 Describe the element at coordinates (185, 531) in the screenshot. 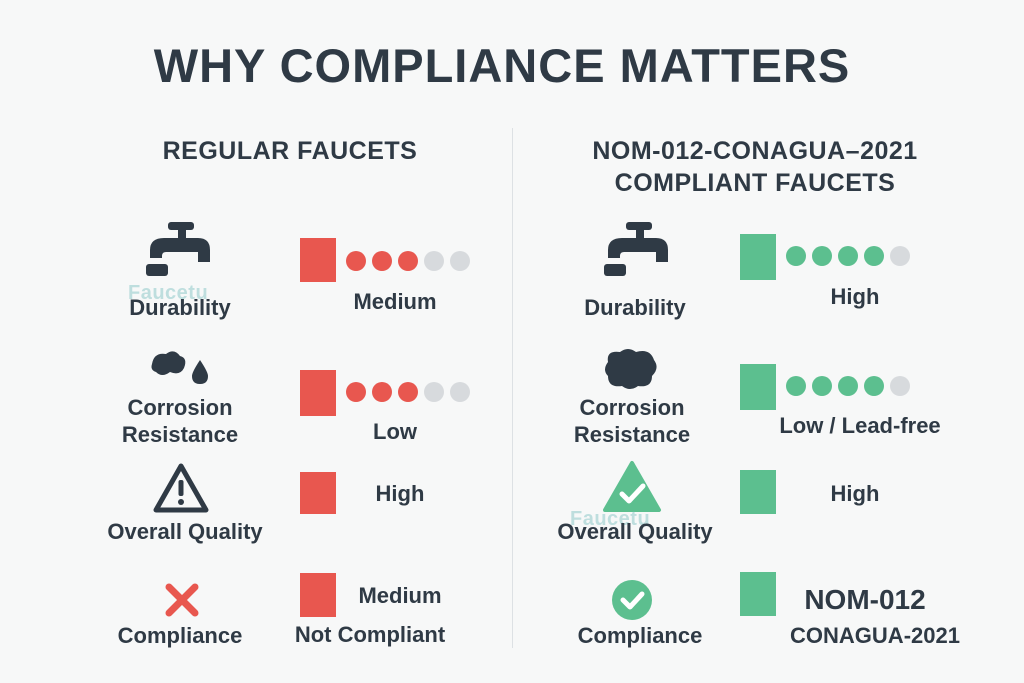

I see `left-quality-label: Overall Quality` at that location.